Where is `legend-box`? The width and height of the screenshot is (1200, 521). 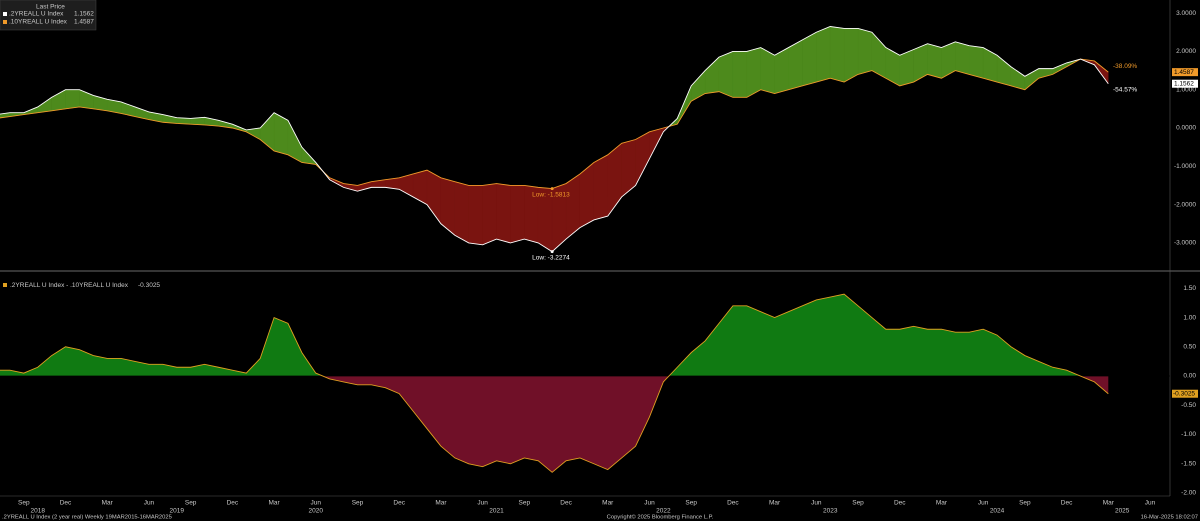 legend-box is located at coordinates (48, 15).